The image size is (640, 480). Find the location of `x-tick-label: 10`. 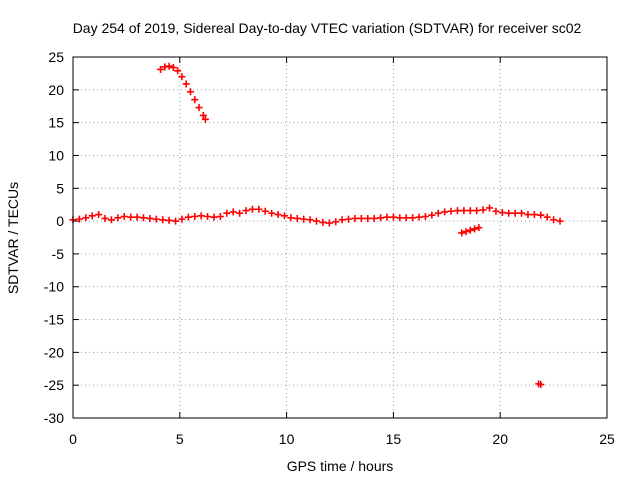

x-tick-label: 10 is located at coordinates (287, 439).